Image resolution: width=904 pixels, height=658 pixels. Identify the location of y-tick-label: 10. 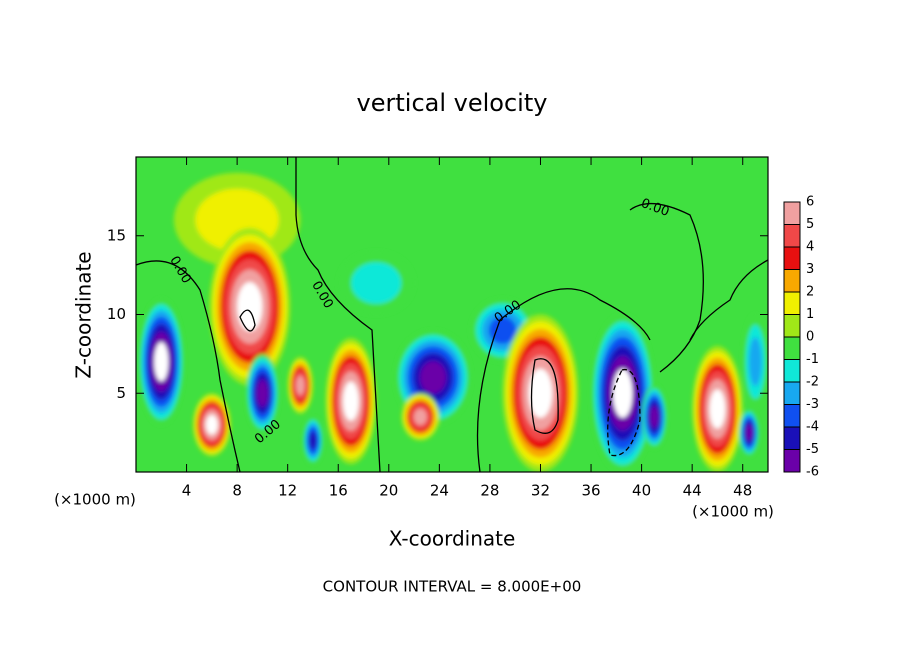
(116, 314).